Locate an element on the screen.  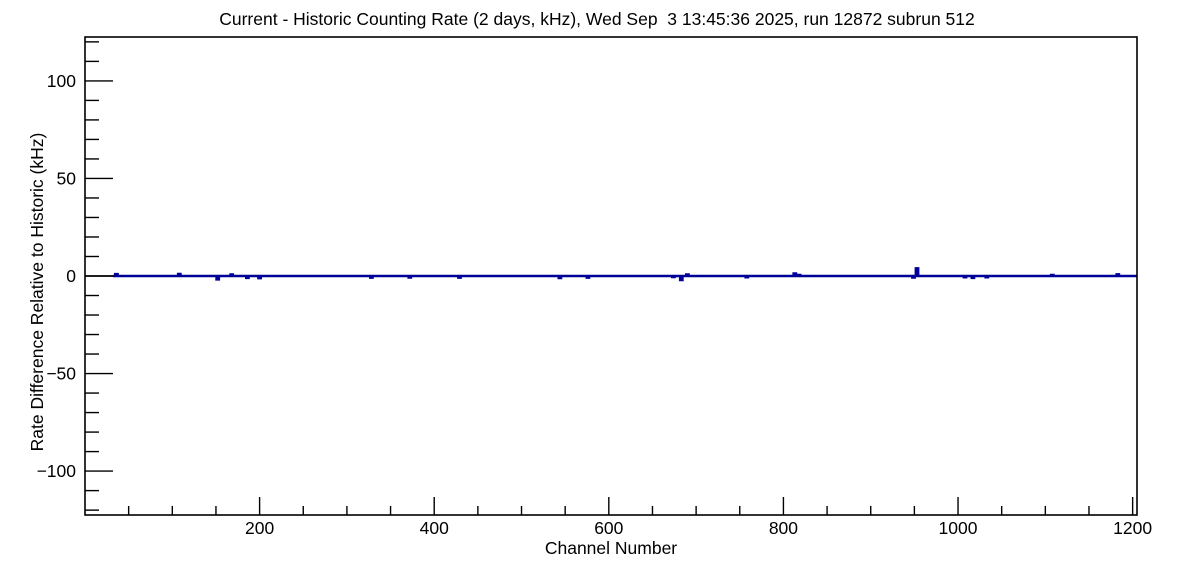
y-tick-label: −100 is located at coordinates (57, 471).